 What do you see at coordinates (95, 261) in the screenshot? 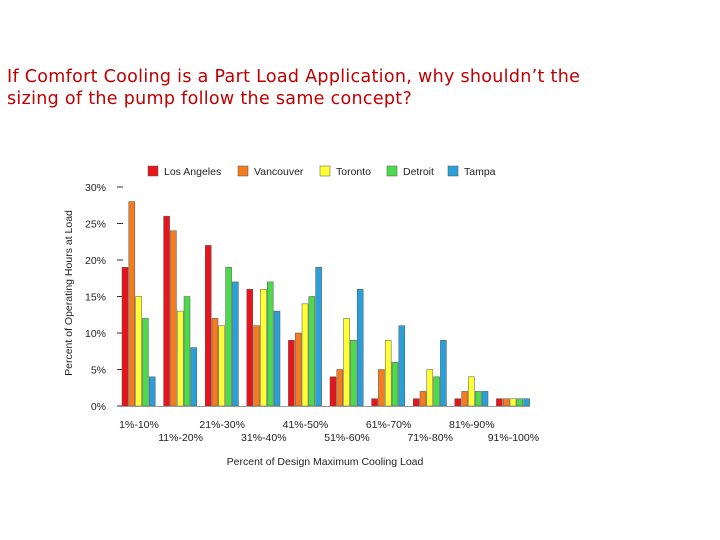
I see `y-tick-label: 20%` at bounding box center [95, 261].